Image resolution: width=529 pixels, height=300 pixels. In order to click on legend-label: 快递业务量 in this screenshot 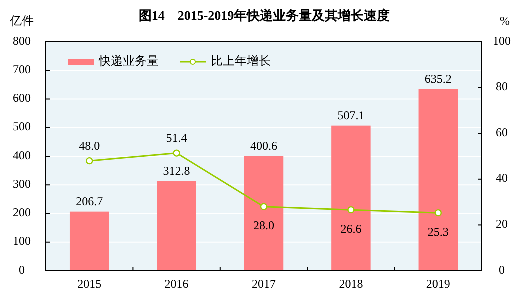, I will do `click(128, 61)`.